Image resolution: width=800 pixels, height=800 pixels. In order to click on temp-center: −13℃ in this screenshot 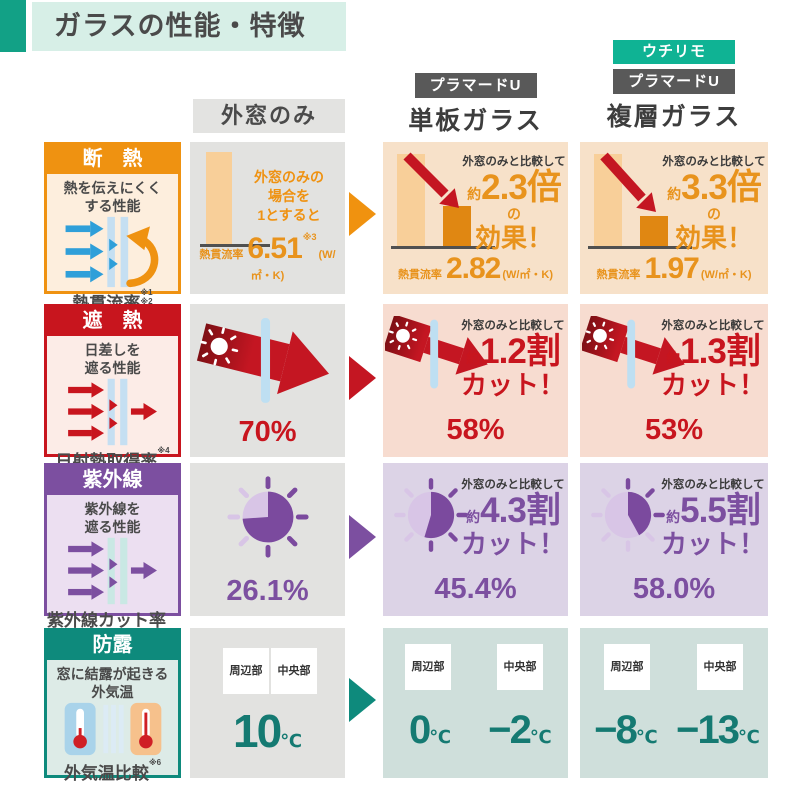, I will do `click(718, 730)`.